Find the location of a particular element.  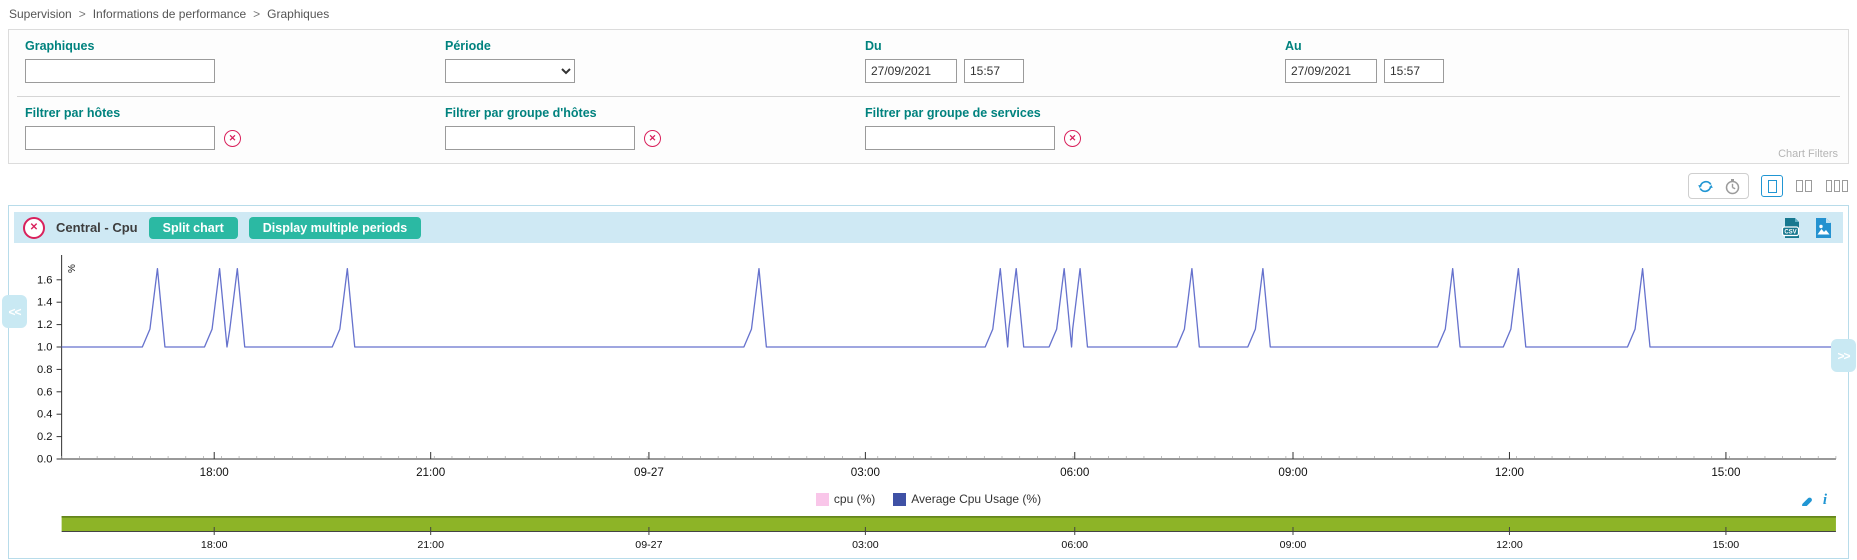

split-chart-button: Split chart is located at coordinates (193, 227).